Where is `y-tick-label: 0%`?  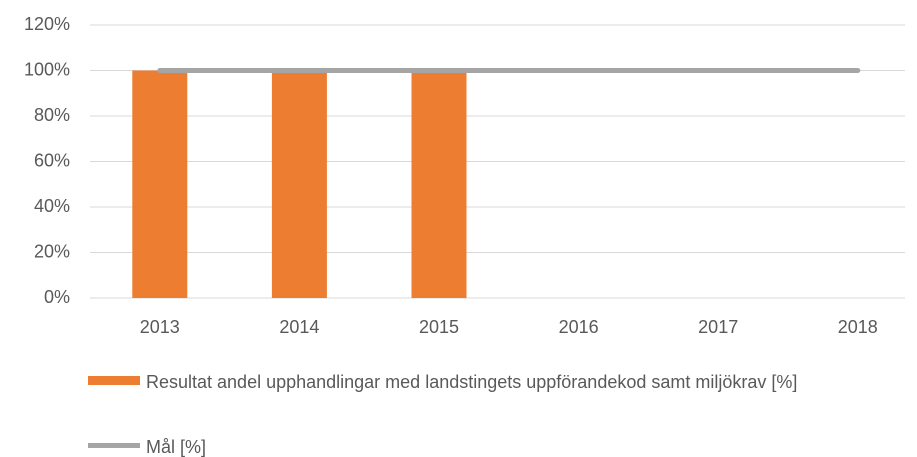 y-tick-label: 0% is located at coordinates (57, 297).